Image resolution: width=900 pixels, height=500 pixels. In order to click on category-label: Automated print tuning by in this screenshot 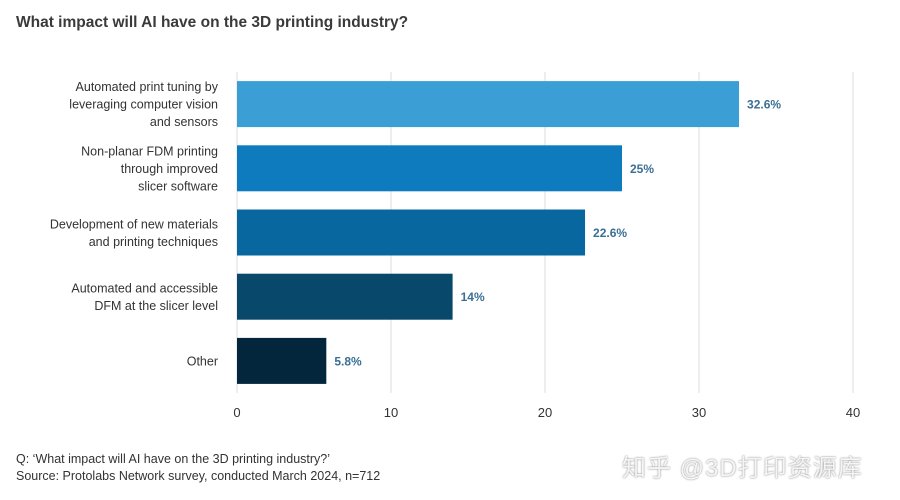, I will do `click(147, 87)`.